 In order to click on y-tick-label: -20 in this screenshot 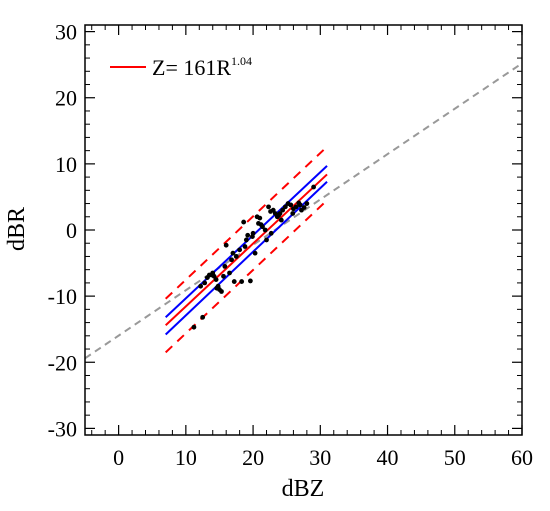, I will do `click(62, 362)`.